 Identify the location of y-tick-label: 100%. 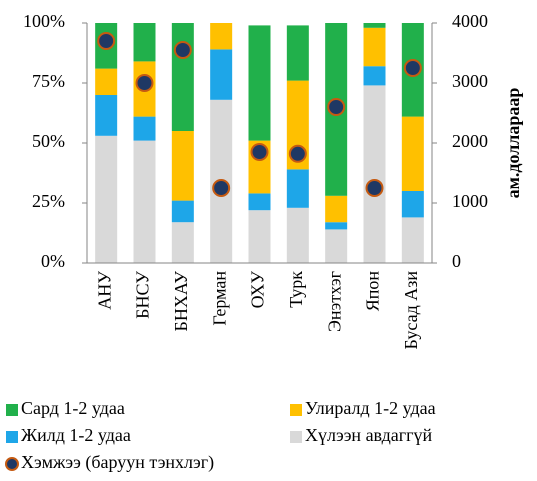
(44, 21).